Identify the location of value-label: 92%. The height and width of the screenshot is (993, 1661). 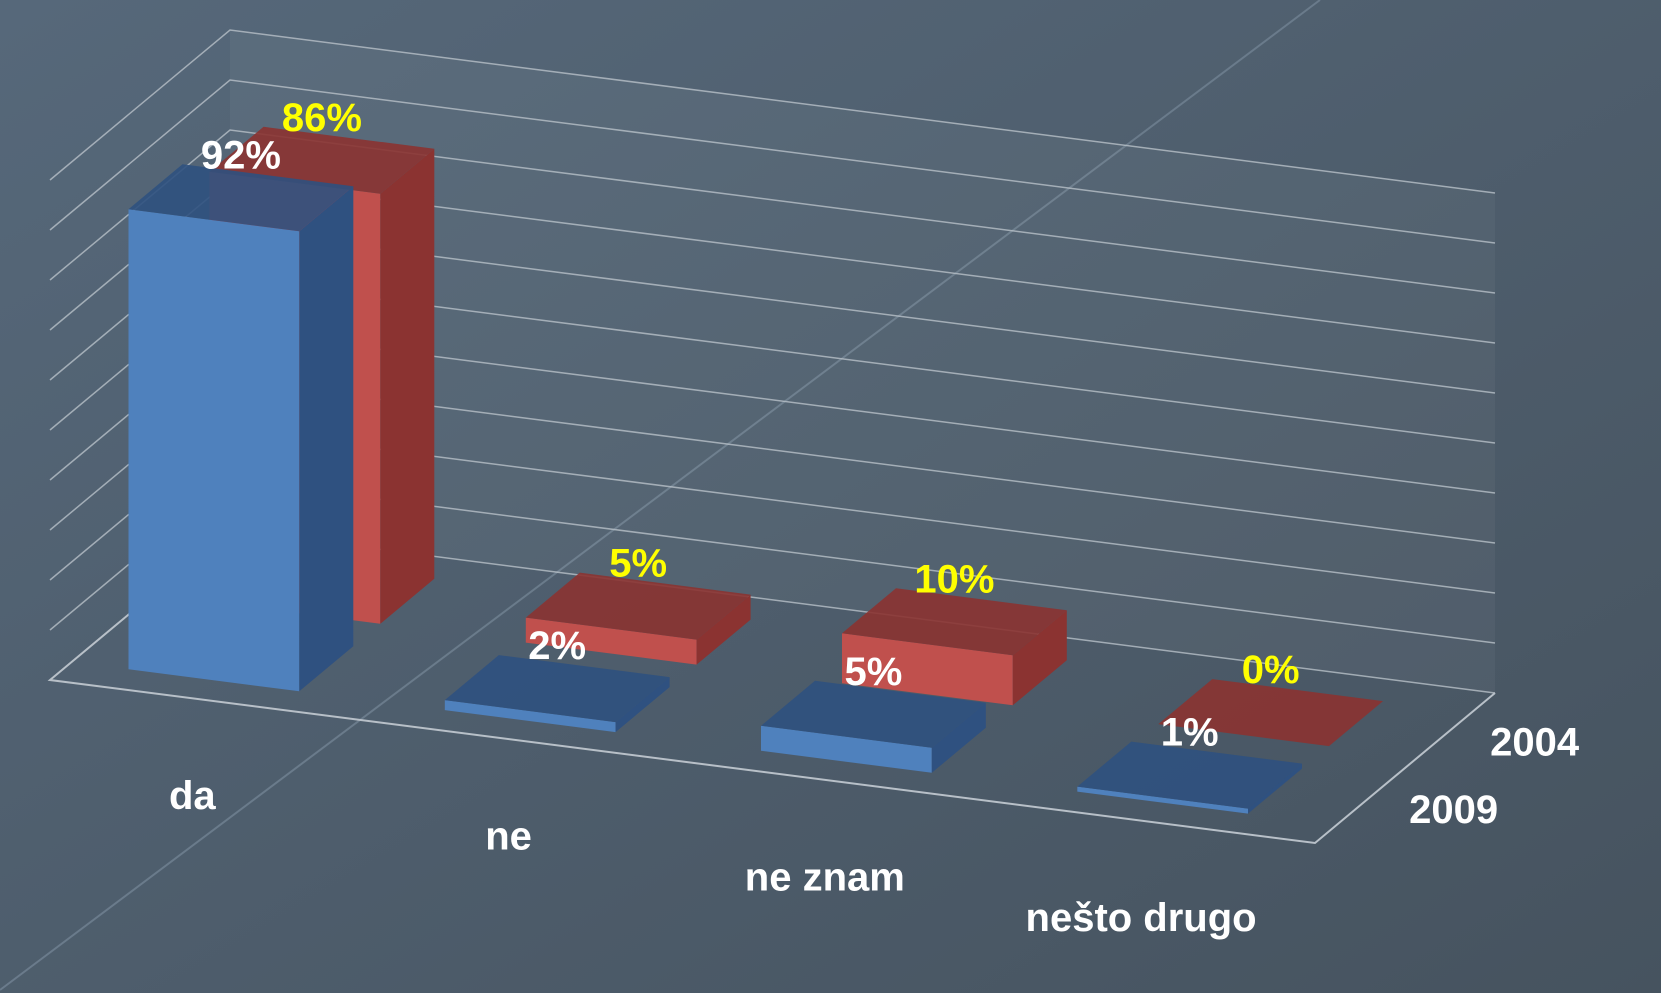
(241, 155).